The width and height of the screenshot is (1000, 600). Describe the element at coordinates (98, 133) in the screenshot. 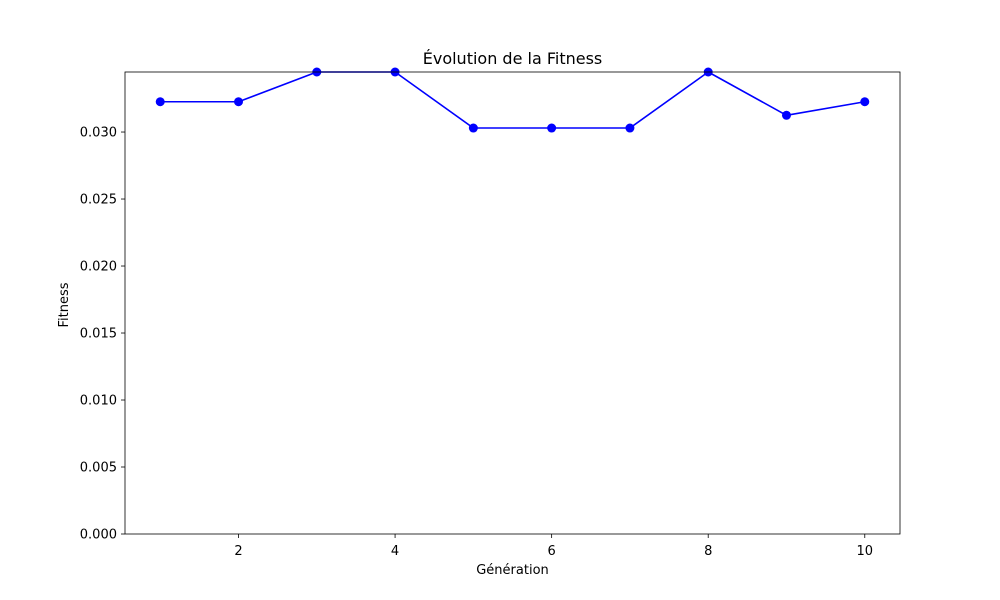

I see `y-tick-label: 0.030` at that location.